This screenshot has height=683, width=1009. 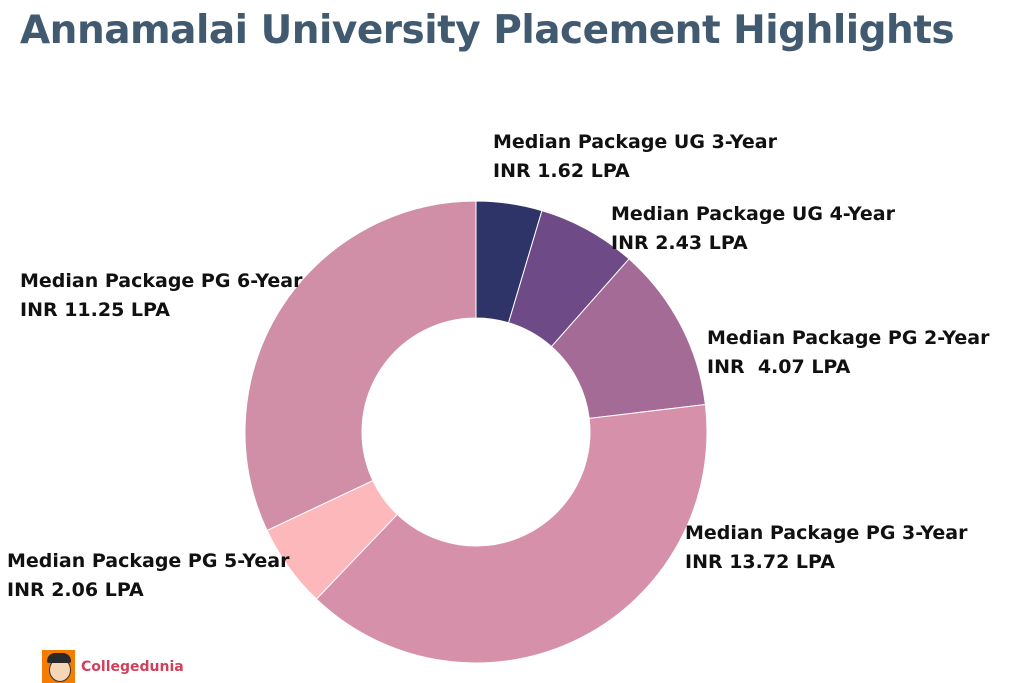 What do you see at coordinates (75, 590) in the screenshot?
I see `slice-value: INR 2.06 LPA` at bounding box center [75, 590].